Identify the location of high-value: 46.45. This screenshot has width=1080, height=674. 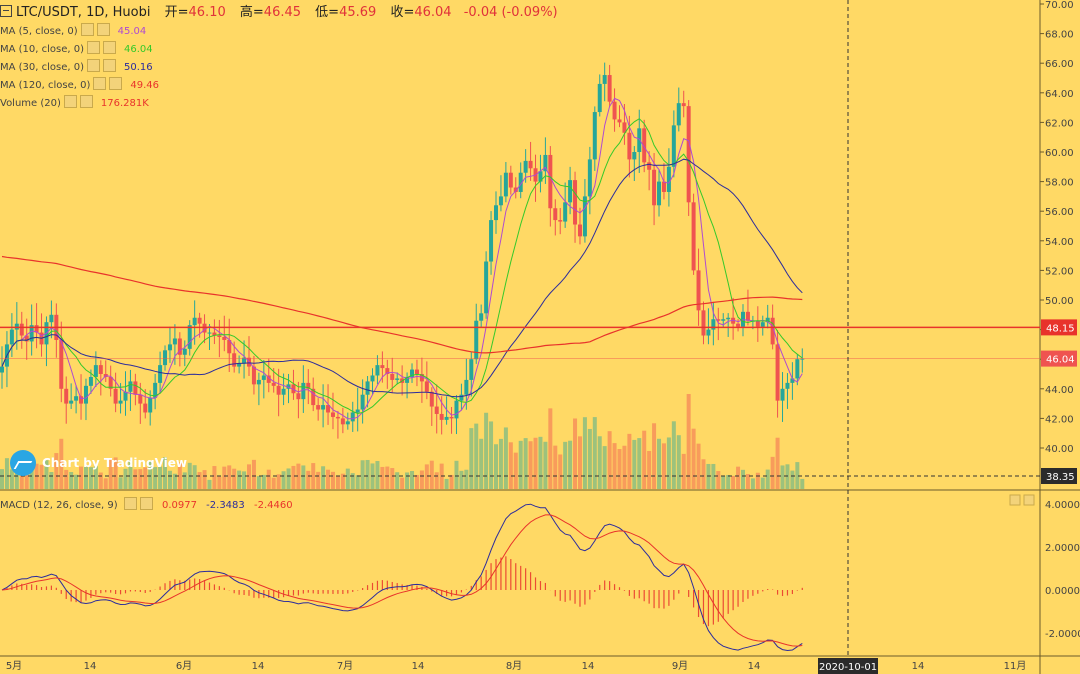
(282, 12).